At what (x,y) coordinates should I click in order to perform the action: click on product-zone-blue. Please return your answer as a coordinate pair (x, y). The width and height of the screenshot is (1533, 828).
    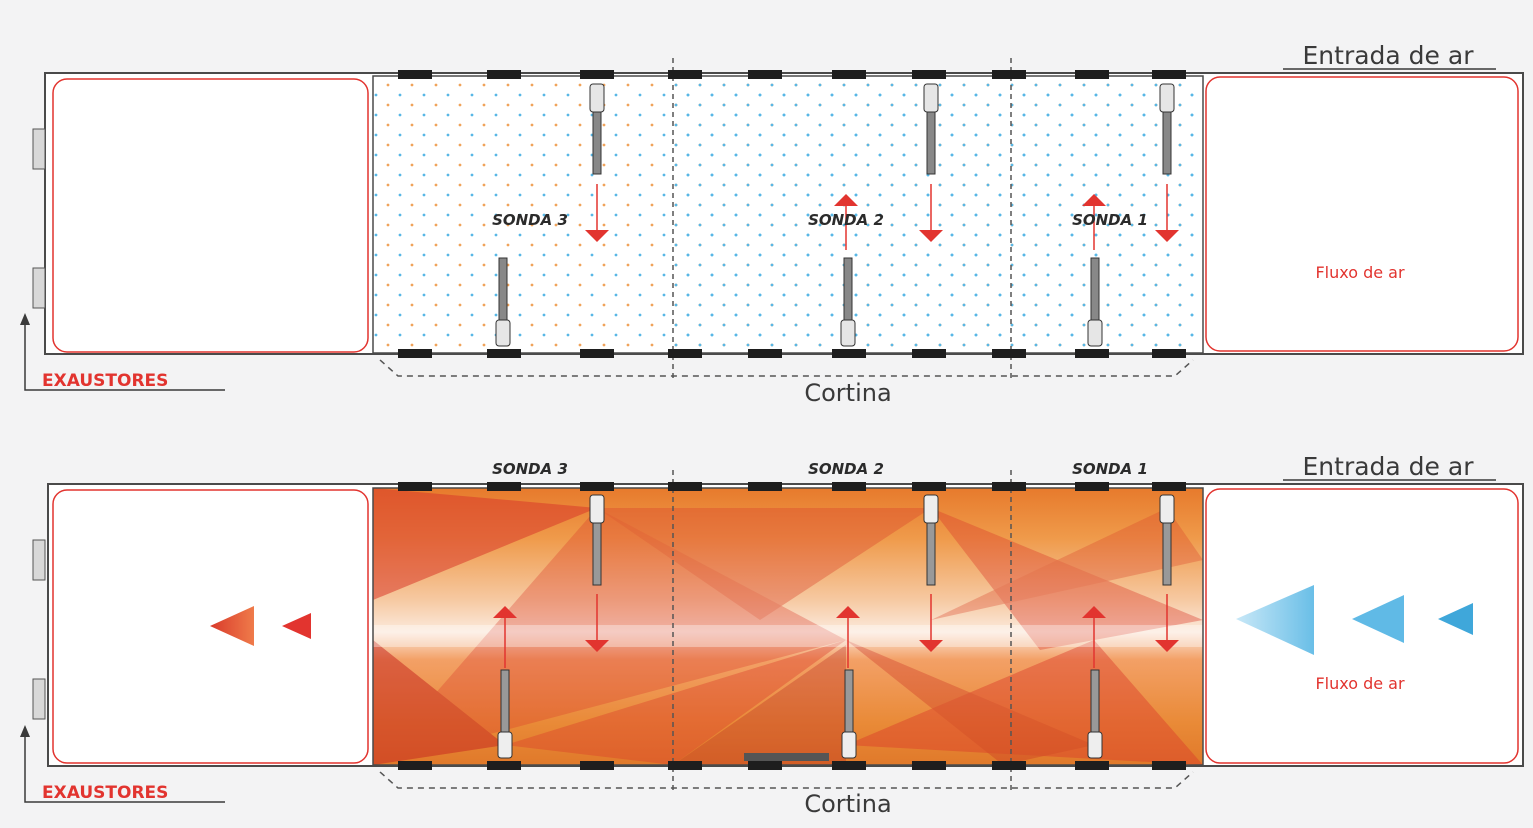
    Looking at the image, I should click on (938, 214).